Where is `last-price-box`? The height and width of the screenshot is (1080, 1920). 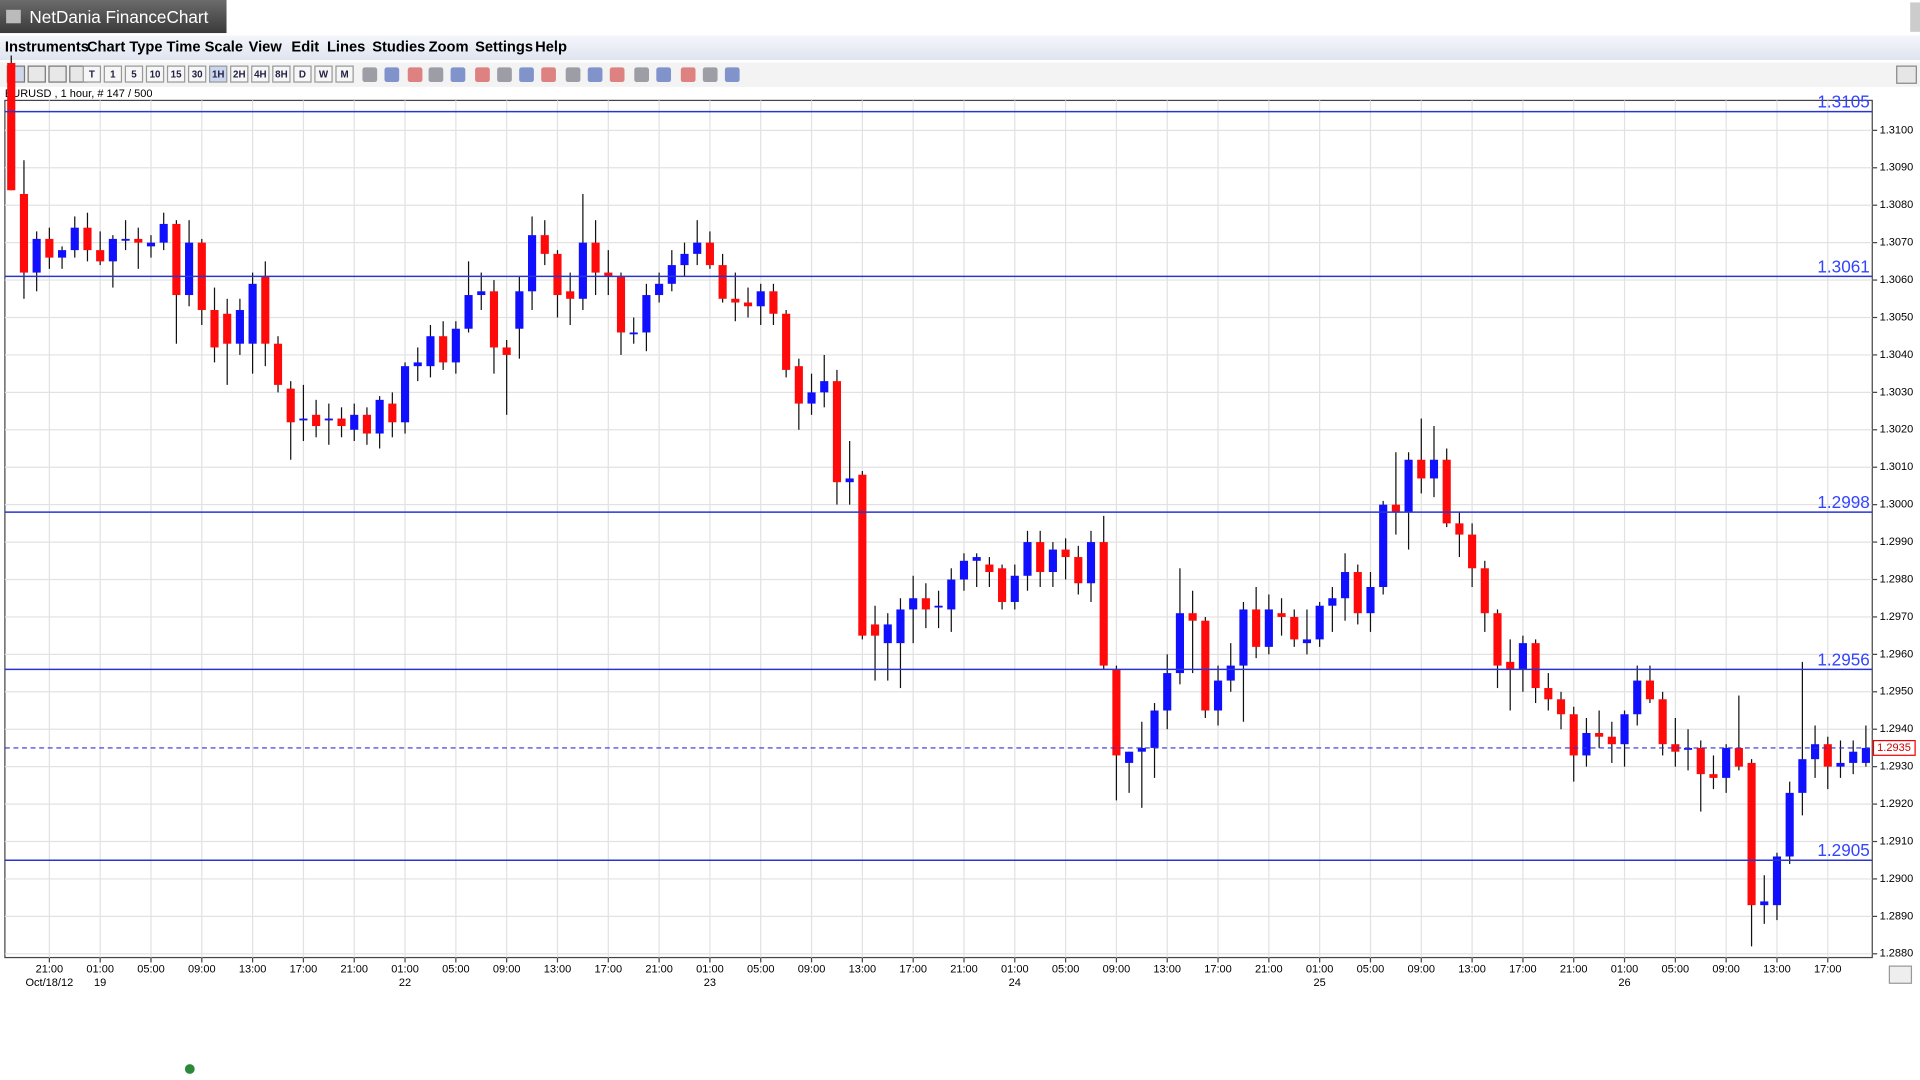
last-price-box is located at coordinates (1894, 747).